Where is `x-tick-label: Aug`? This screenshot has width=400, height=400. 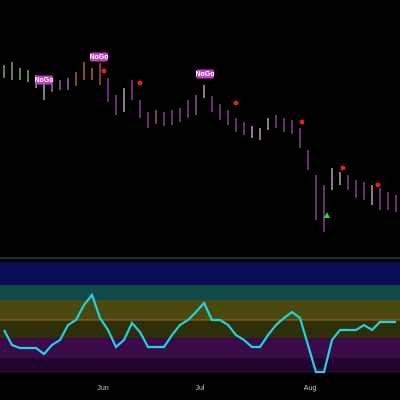
x-tick-label: Aug is located at coordinates (310, 388).